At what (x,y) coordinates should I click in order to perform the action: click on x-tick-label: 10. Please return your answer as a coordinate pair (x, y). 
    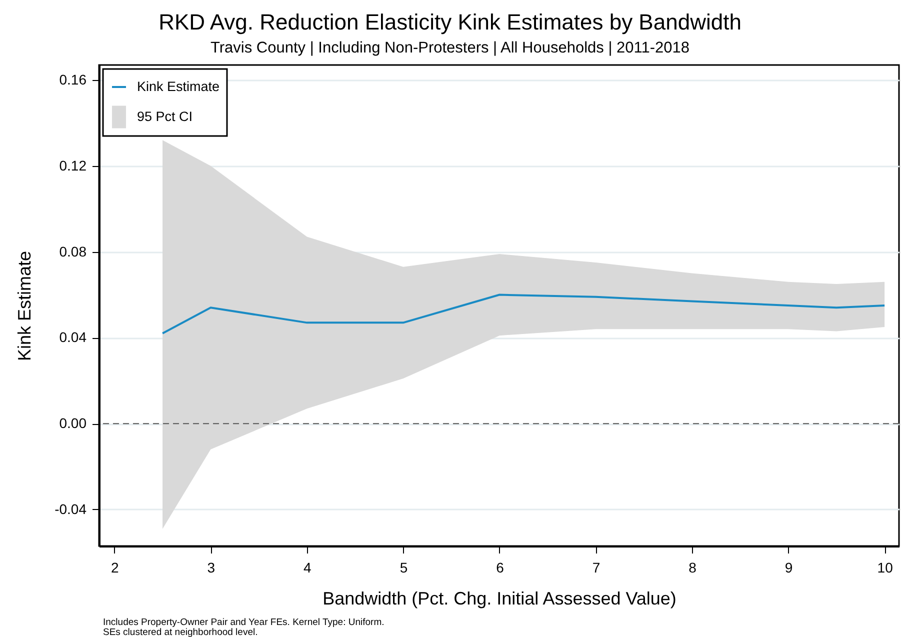
    Looking at the image, I should click on (885, 568).